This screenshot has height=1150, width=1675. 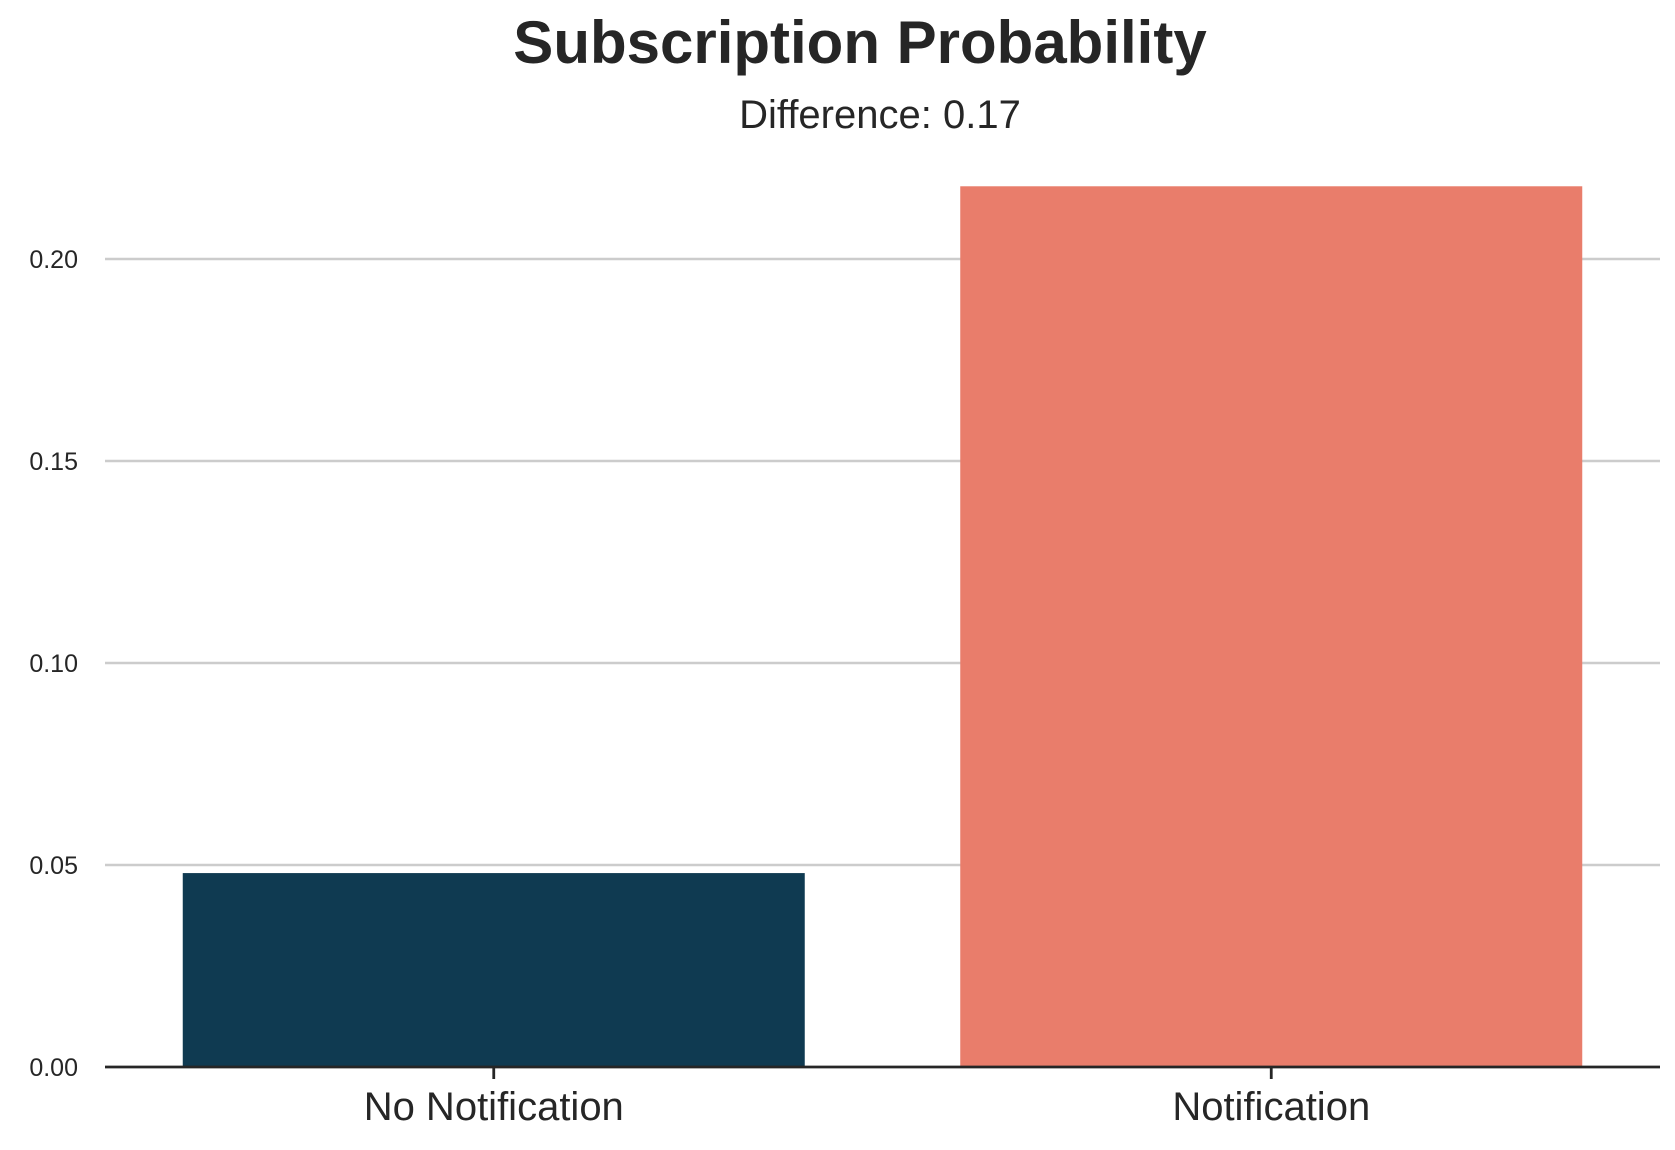 What do you see at coordinates (53, 260) in the screenshot?
I see `y-tick-label: 0.20` at bounding box center [53, 260].